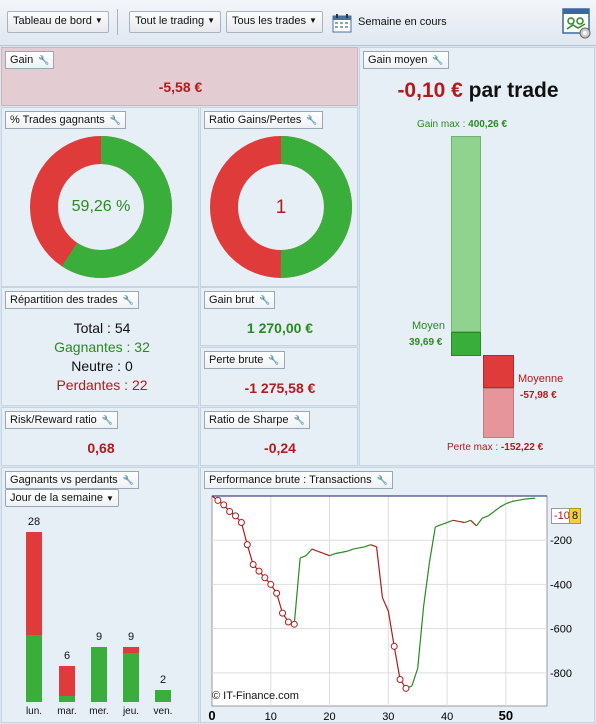  Describe the element at coordinates (92, 385) in the screenshot. I see `perdantes-label: Perdantes :` at that location.